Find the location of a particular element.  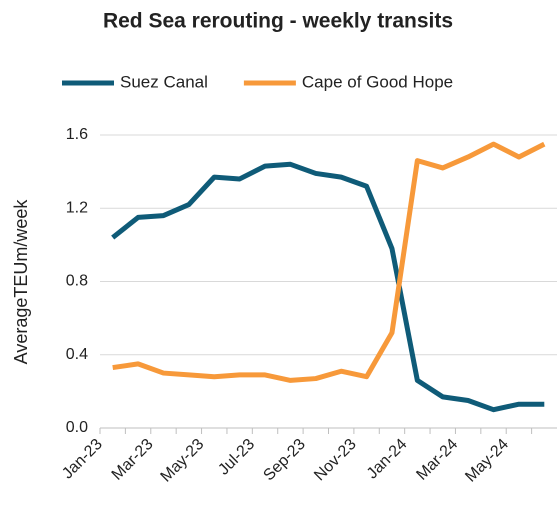

x-tick-label: May-24 is located at coordinates (487, 461).